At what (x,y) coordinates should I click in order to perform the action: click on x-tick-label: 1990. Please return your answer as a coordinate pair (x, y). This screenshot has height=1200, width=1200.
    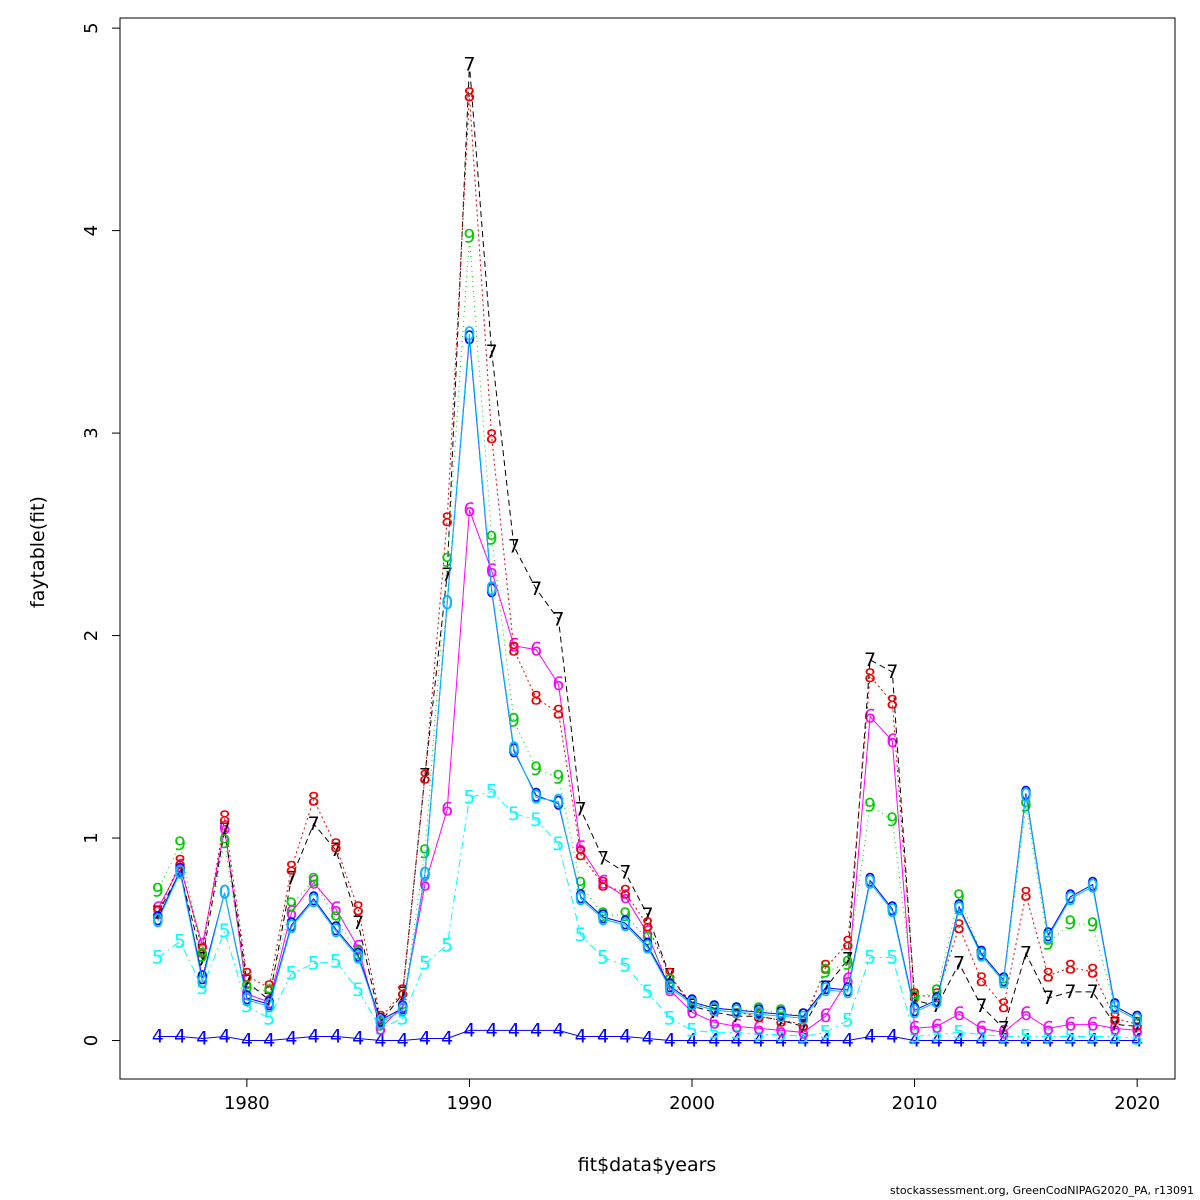
    Looking at the image, I should click on (470, 1103).